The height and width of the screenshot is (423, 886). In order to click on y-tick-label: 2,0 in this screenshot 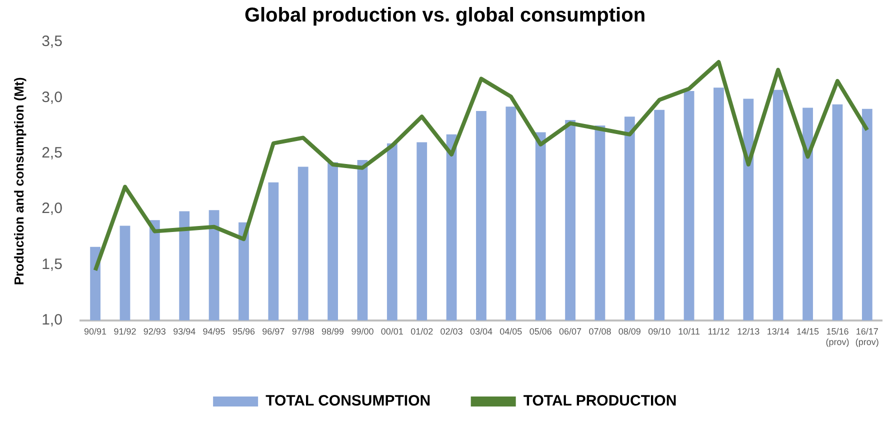, I will do `click(52, 209)`.